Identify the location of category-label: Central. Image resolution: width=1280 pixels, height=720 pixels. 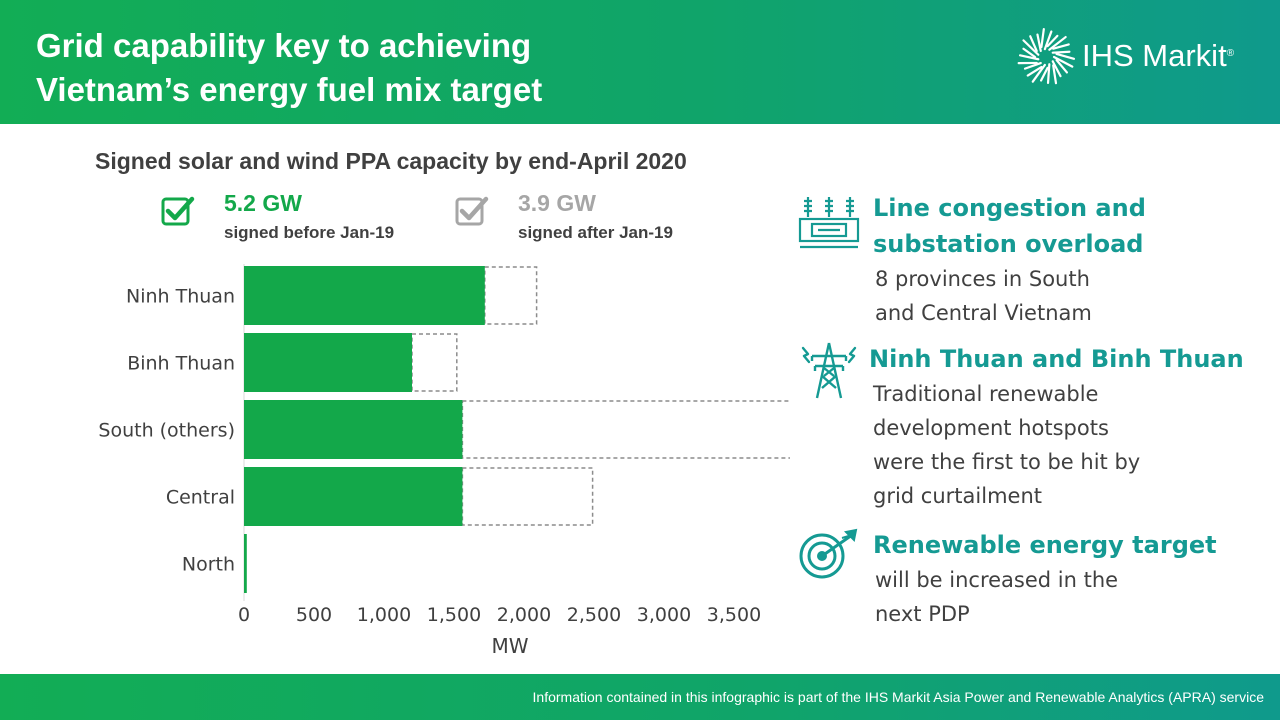
(200, 498).